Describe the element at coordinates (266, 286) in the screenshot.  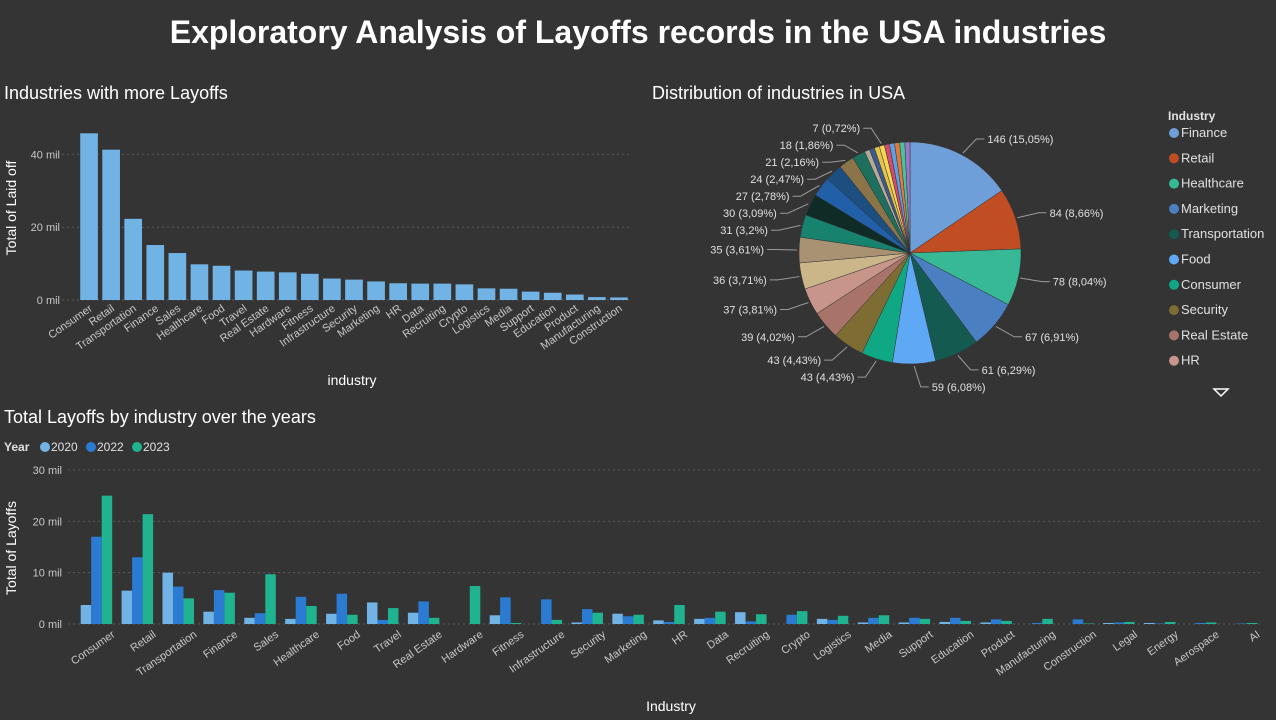
I see `bar-real-estate` at that location.